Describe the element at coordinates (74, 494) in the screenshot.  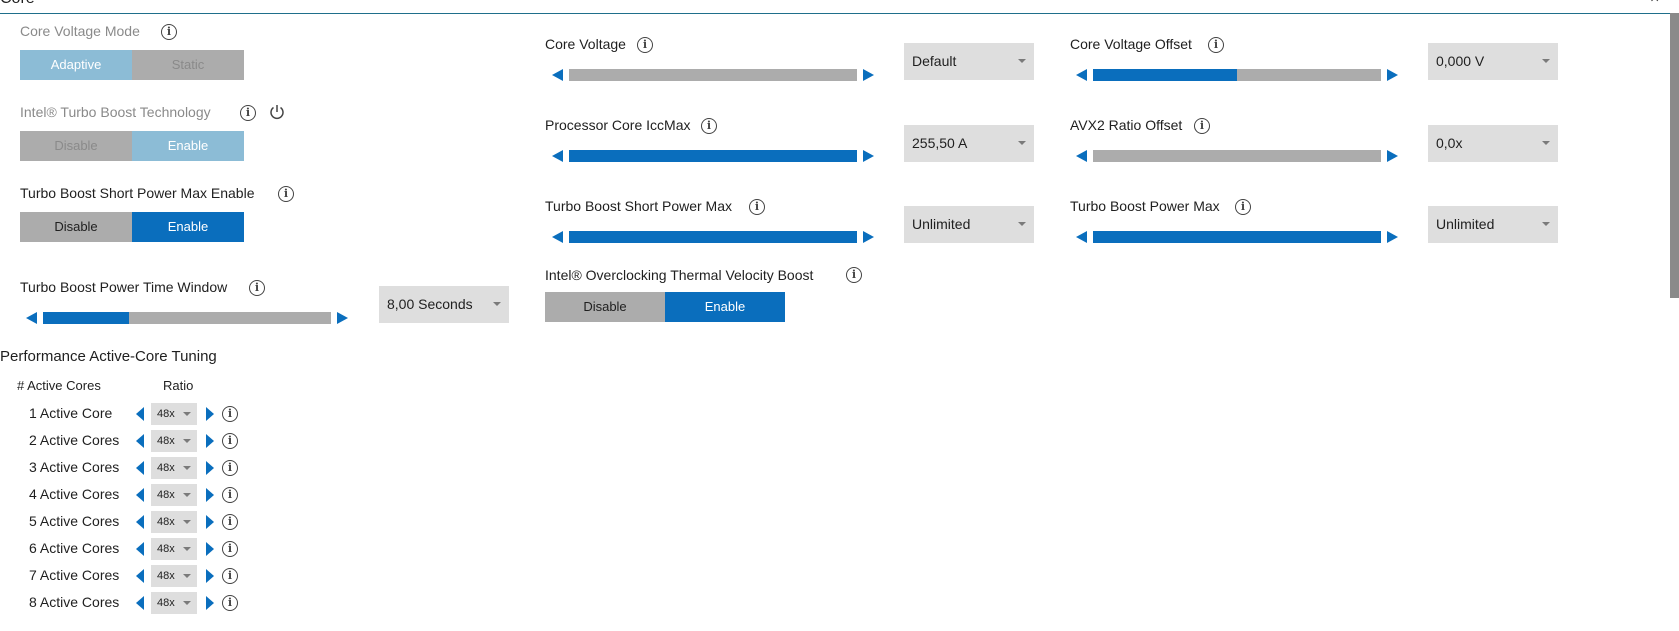
I see `active-core-label: 4 Active Cores` at that location.